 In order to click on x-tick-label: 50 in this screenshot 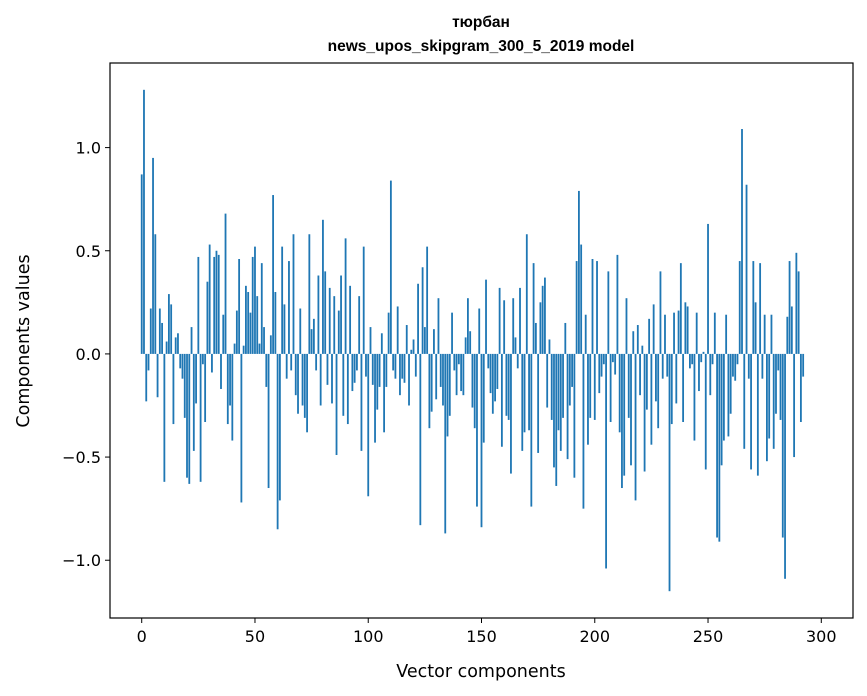, I will do `click(255, 636)`.